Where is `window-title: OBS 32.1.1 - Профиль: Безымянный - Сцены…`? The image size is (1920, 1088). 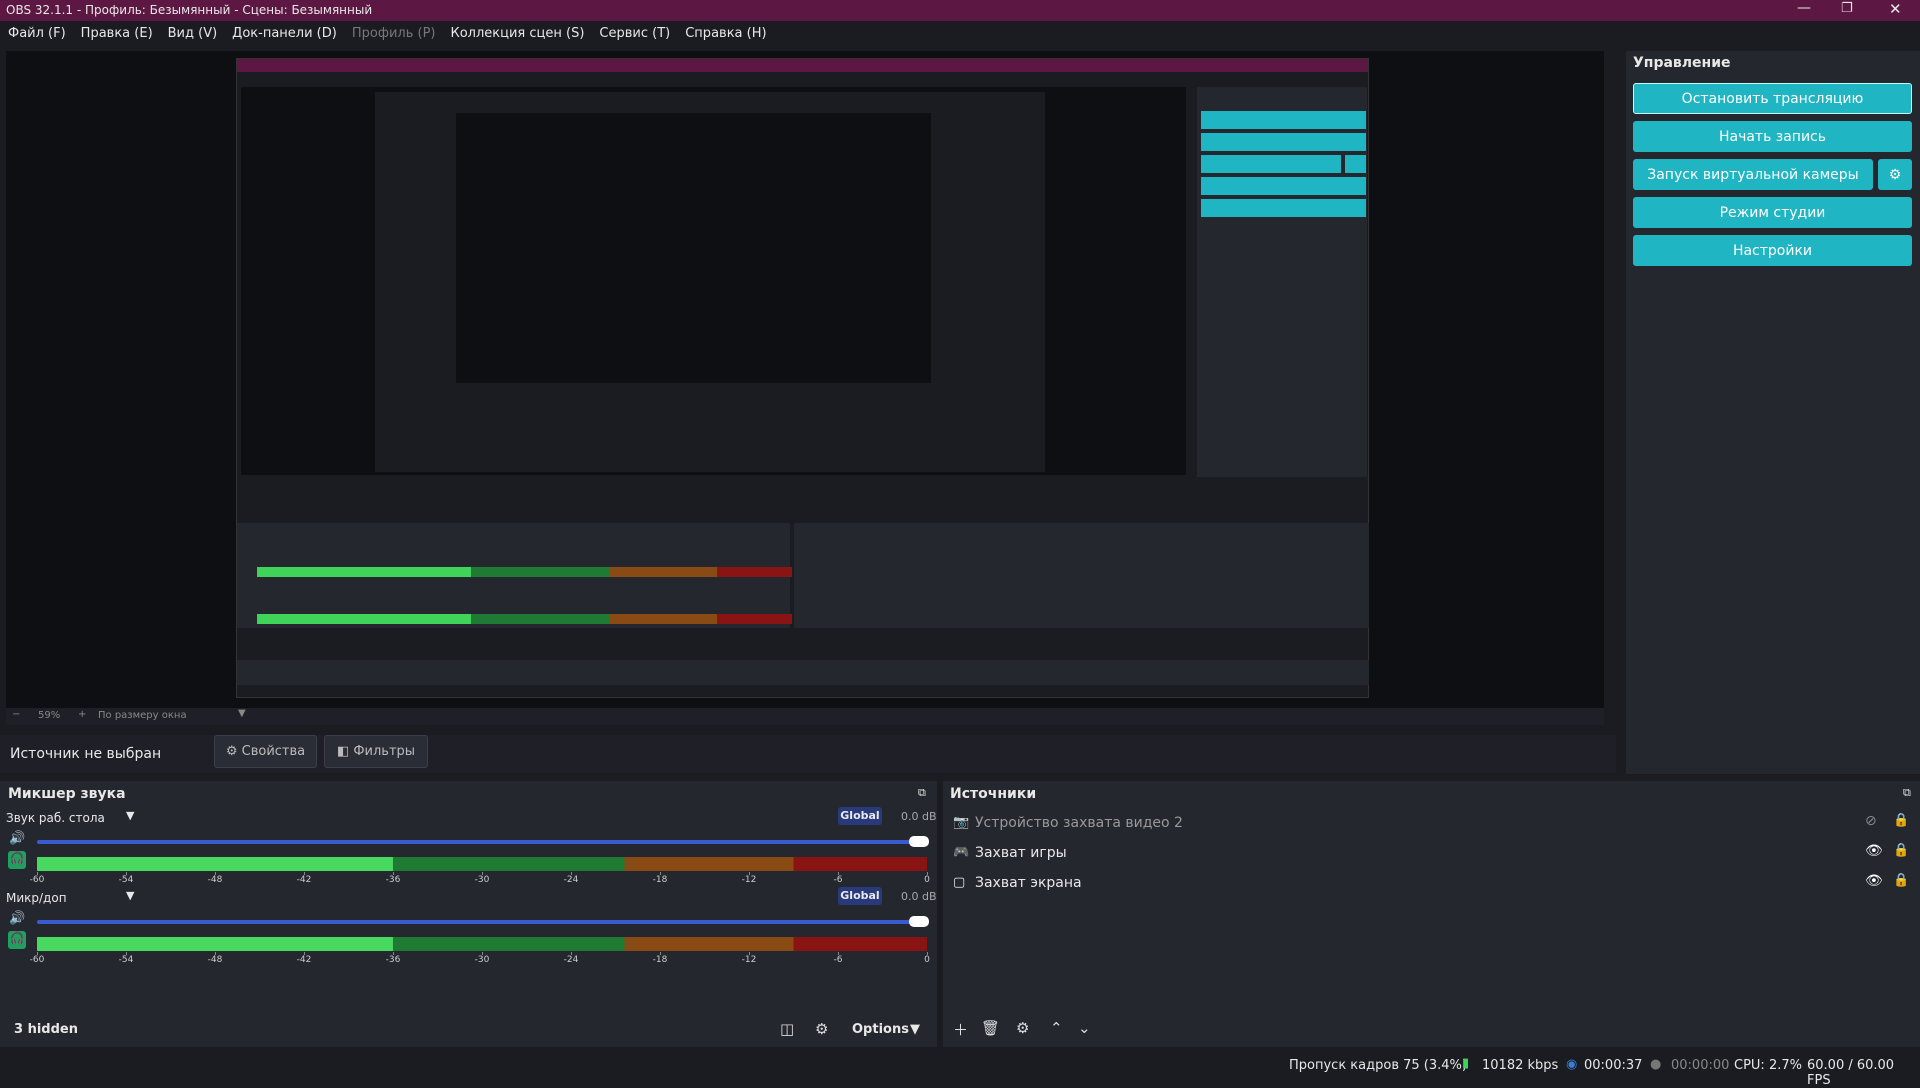 window-title: OBS 32.1.1 - Профиль: Безымянный - Сцены… is located at coordinates (189, 10).